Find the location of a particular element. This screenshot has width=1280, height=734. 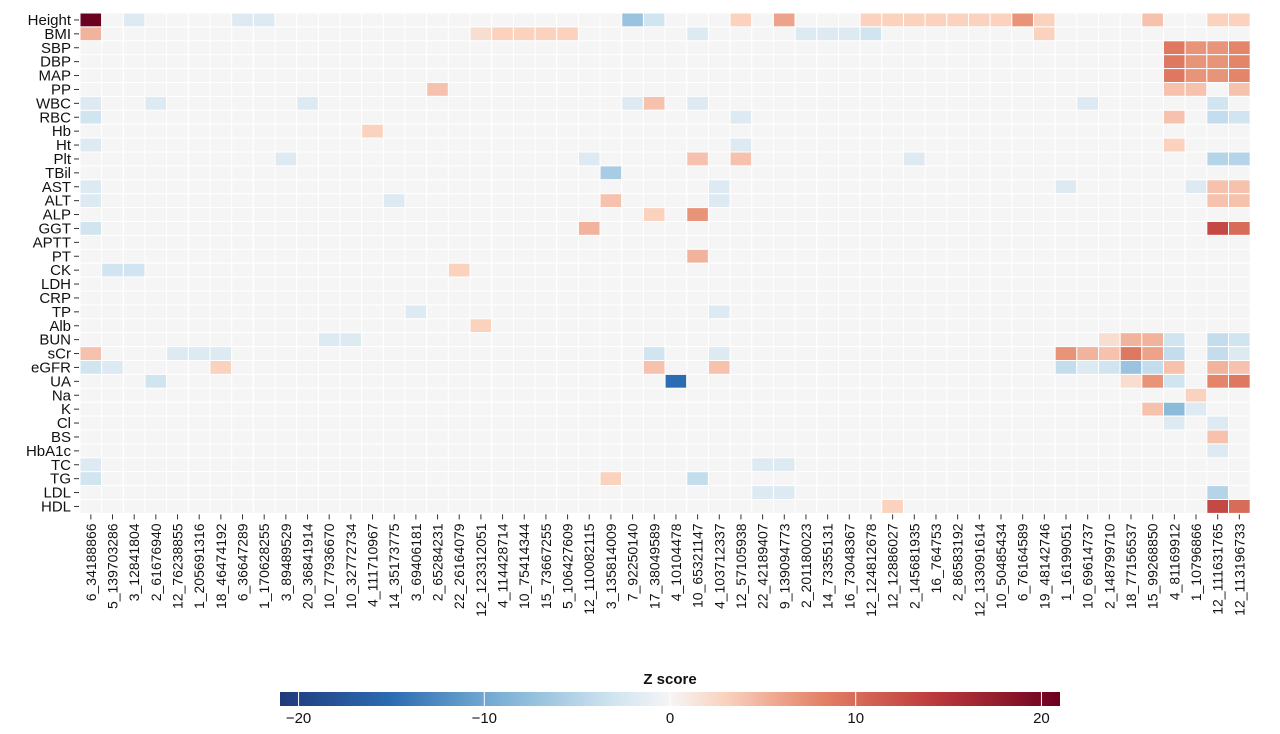

row-label: DBP is located at coordinates (55, 62).